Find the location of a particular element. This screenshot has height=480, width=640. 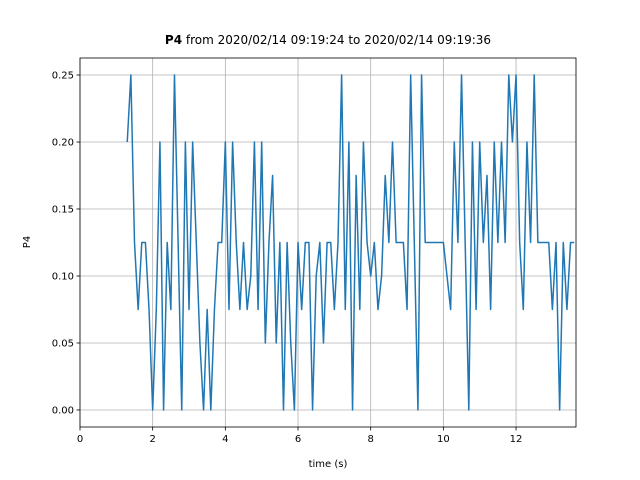

x-tick-label: 6 is located at coordinates (298, 439).